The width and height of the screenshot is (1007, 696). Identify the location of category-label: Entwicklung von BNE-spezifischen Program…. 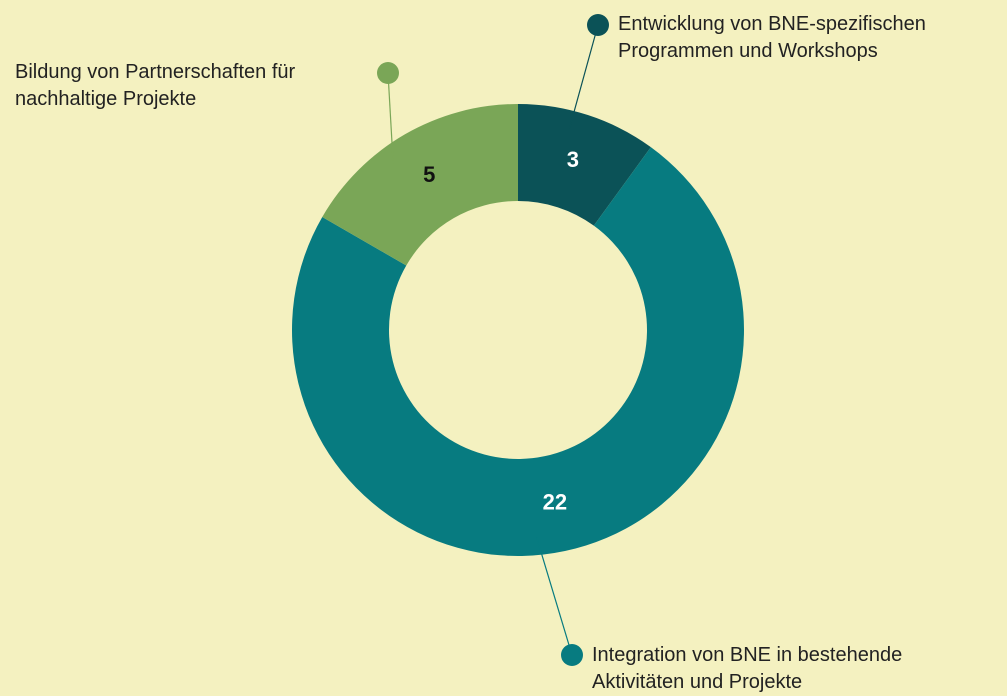
(772, 37).